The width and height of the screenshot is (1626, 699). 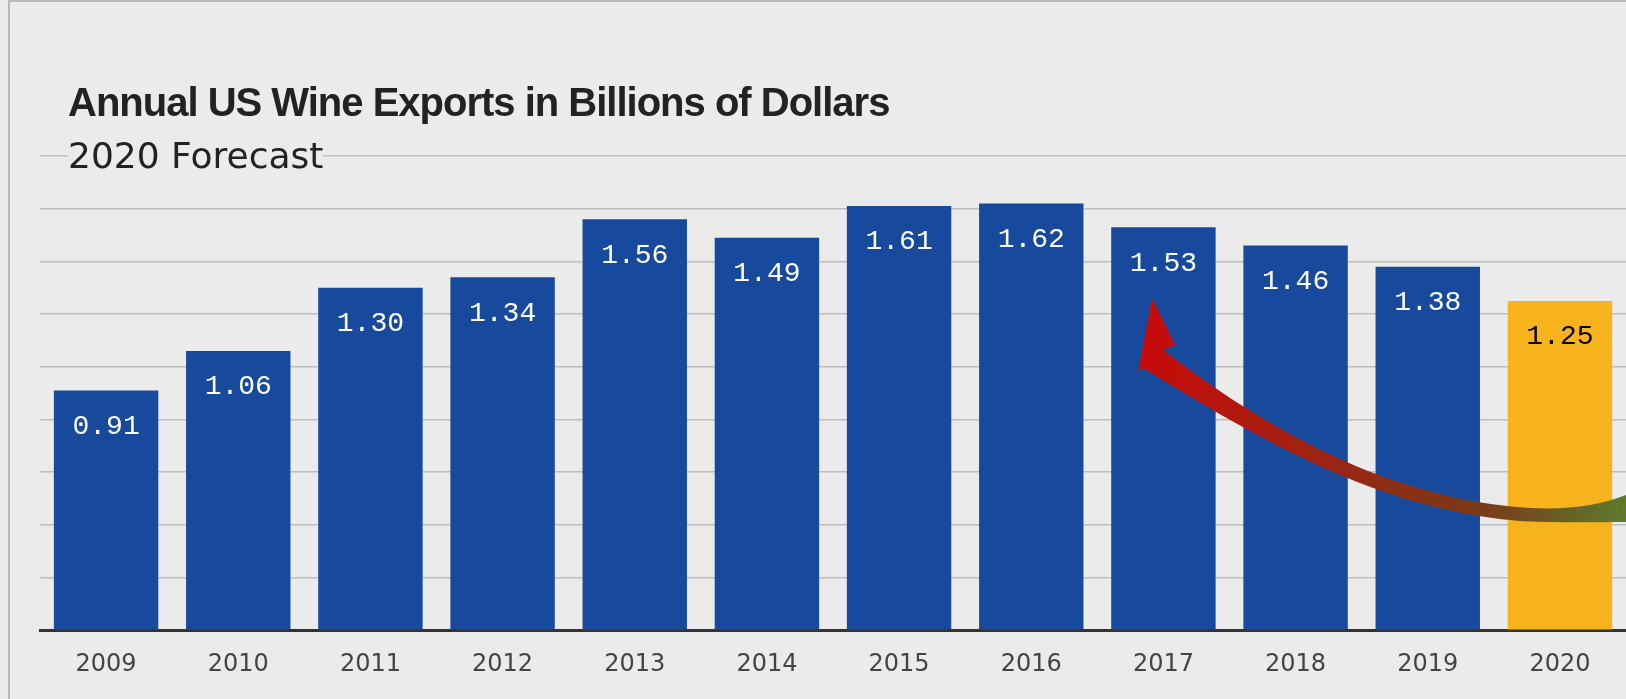 I want to click on data-label: 1.62, so click(x=1031, y=239).